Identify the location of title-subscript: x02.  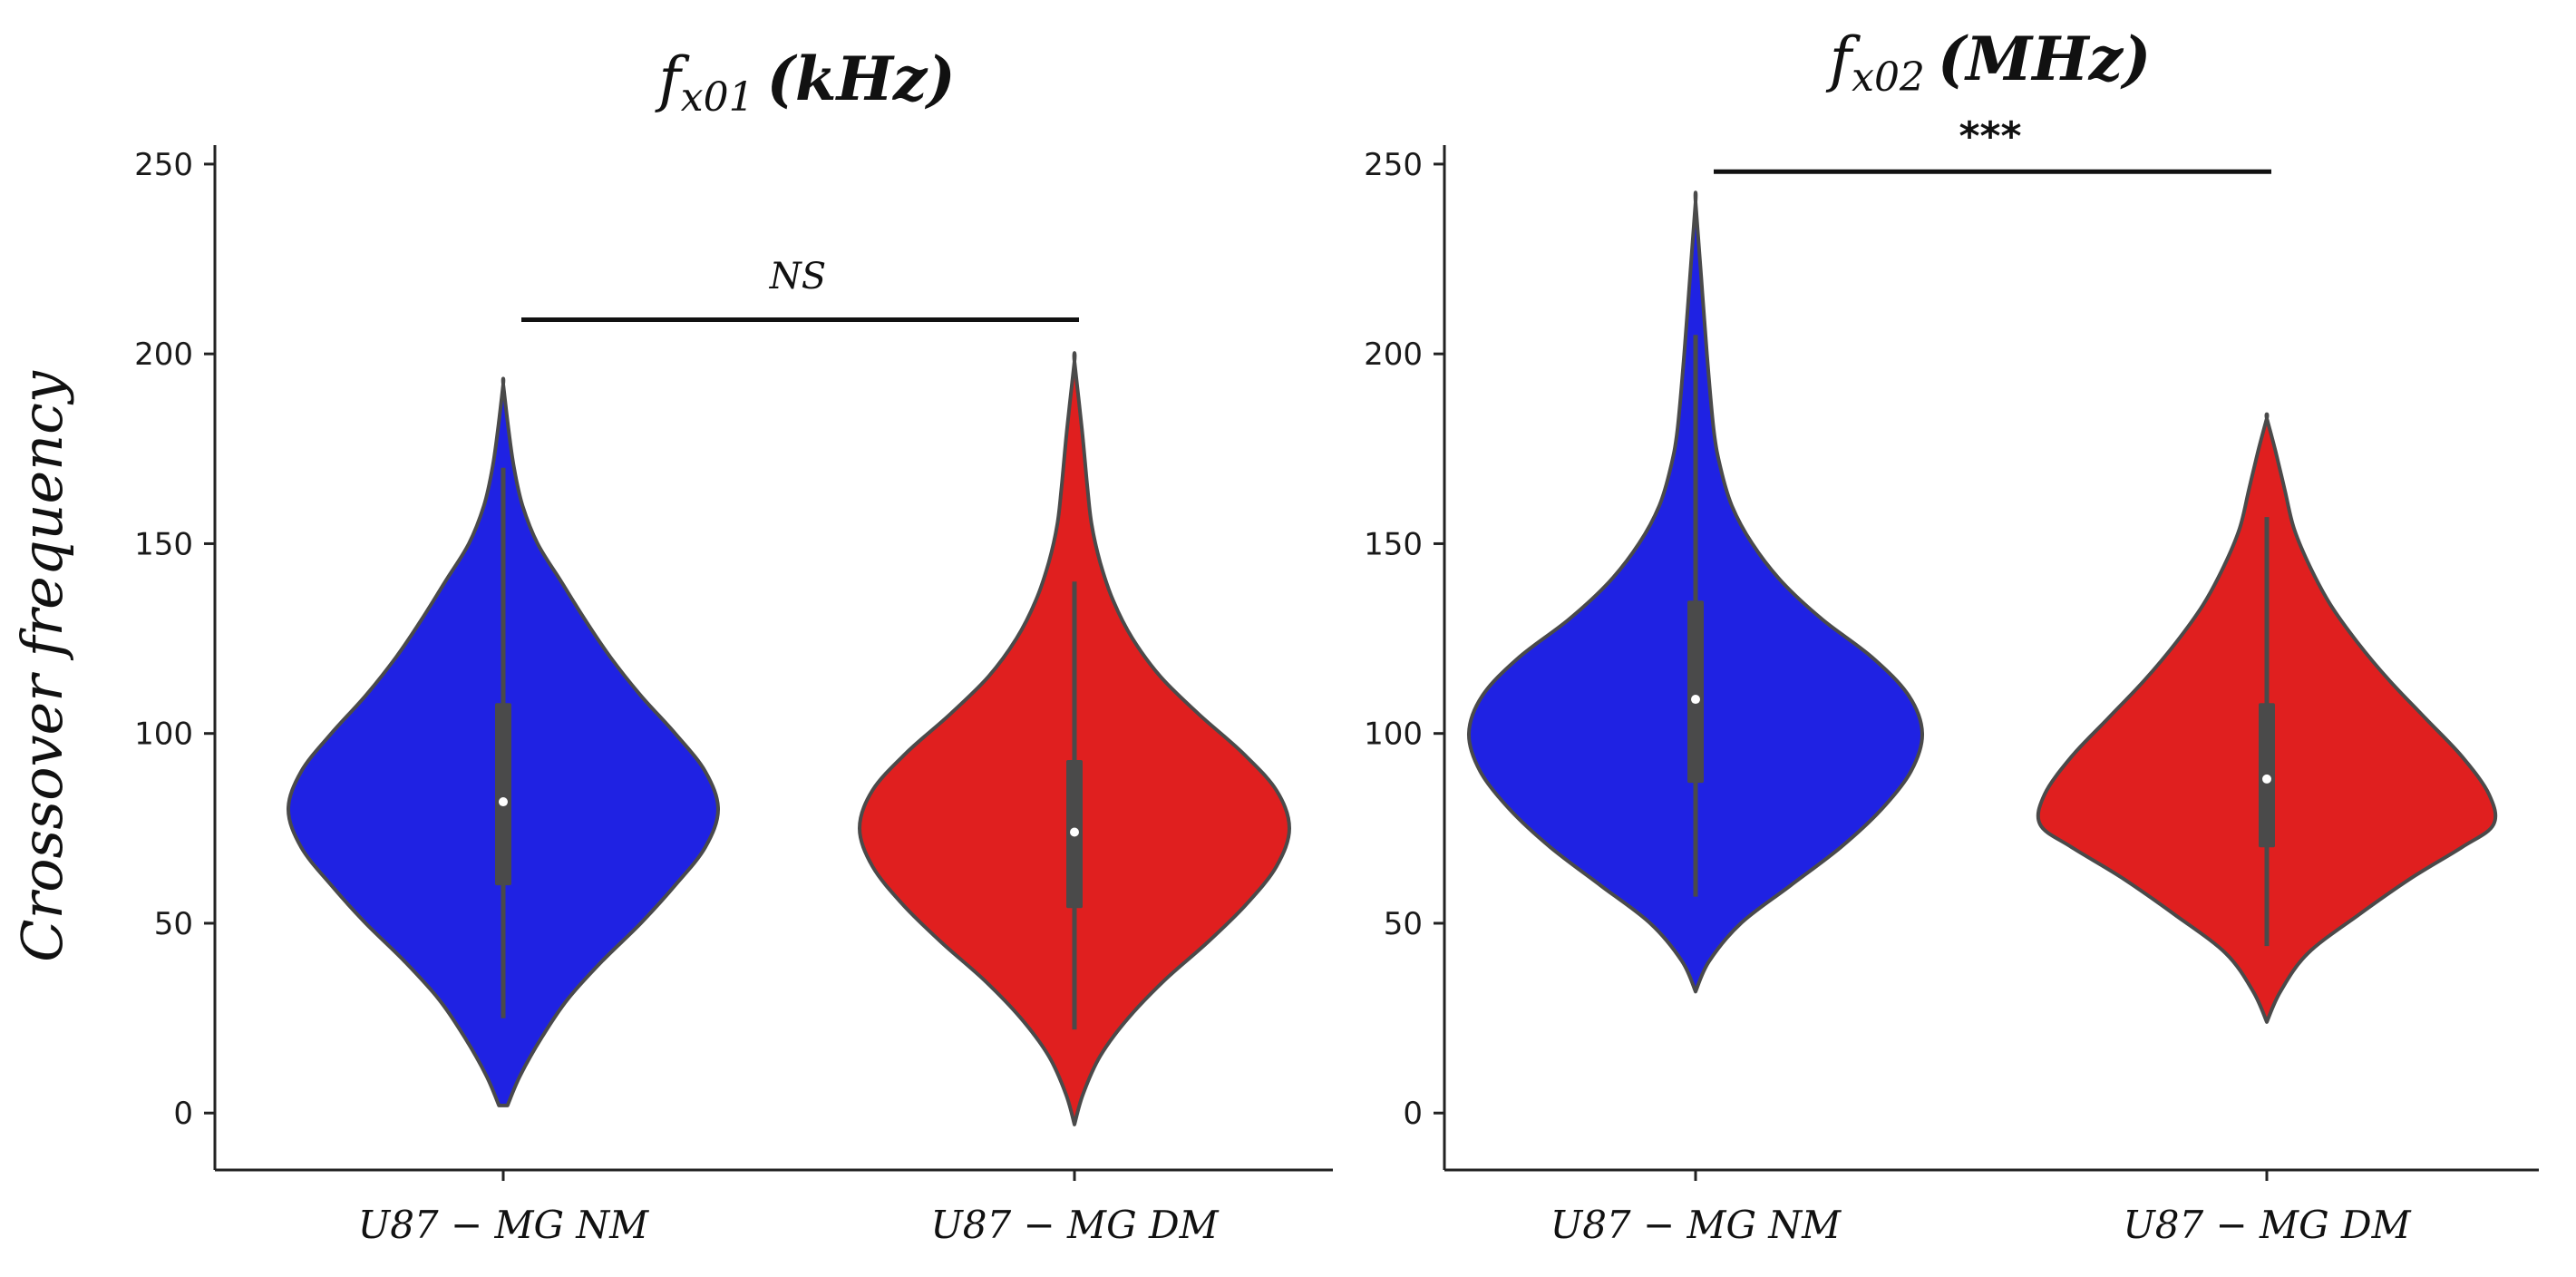
(1888, 77).